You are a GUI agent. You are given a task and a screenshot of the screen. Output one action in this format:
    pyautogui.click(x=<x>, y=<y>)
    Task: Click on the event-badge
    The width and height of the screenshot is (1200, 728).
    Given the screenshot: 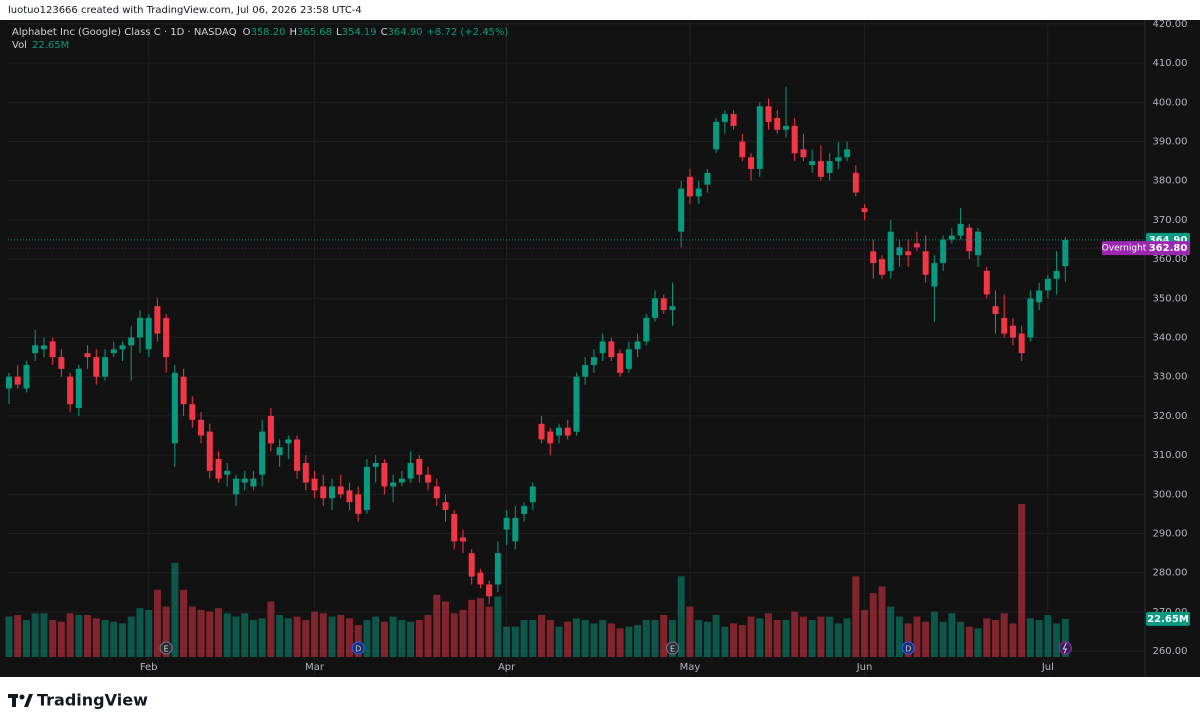 What is the action you would take?
    pyautogui.click(x=908, y=648)
    